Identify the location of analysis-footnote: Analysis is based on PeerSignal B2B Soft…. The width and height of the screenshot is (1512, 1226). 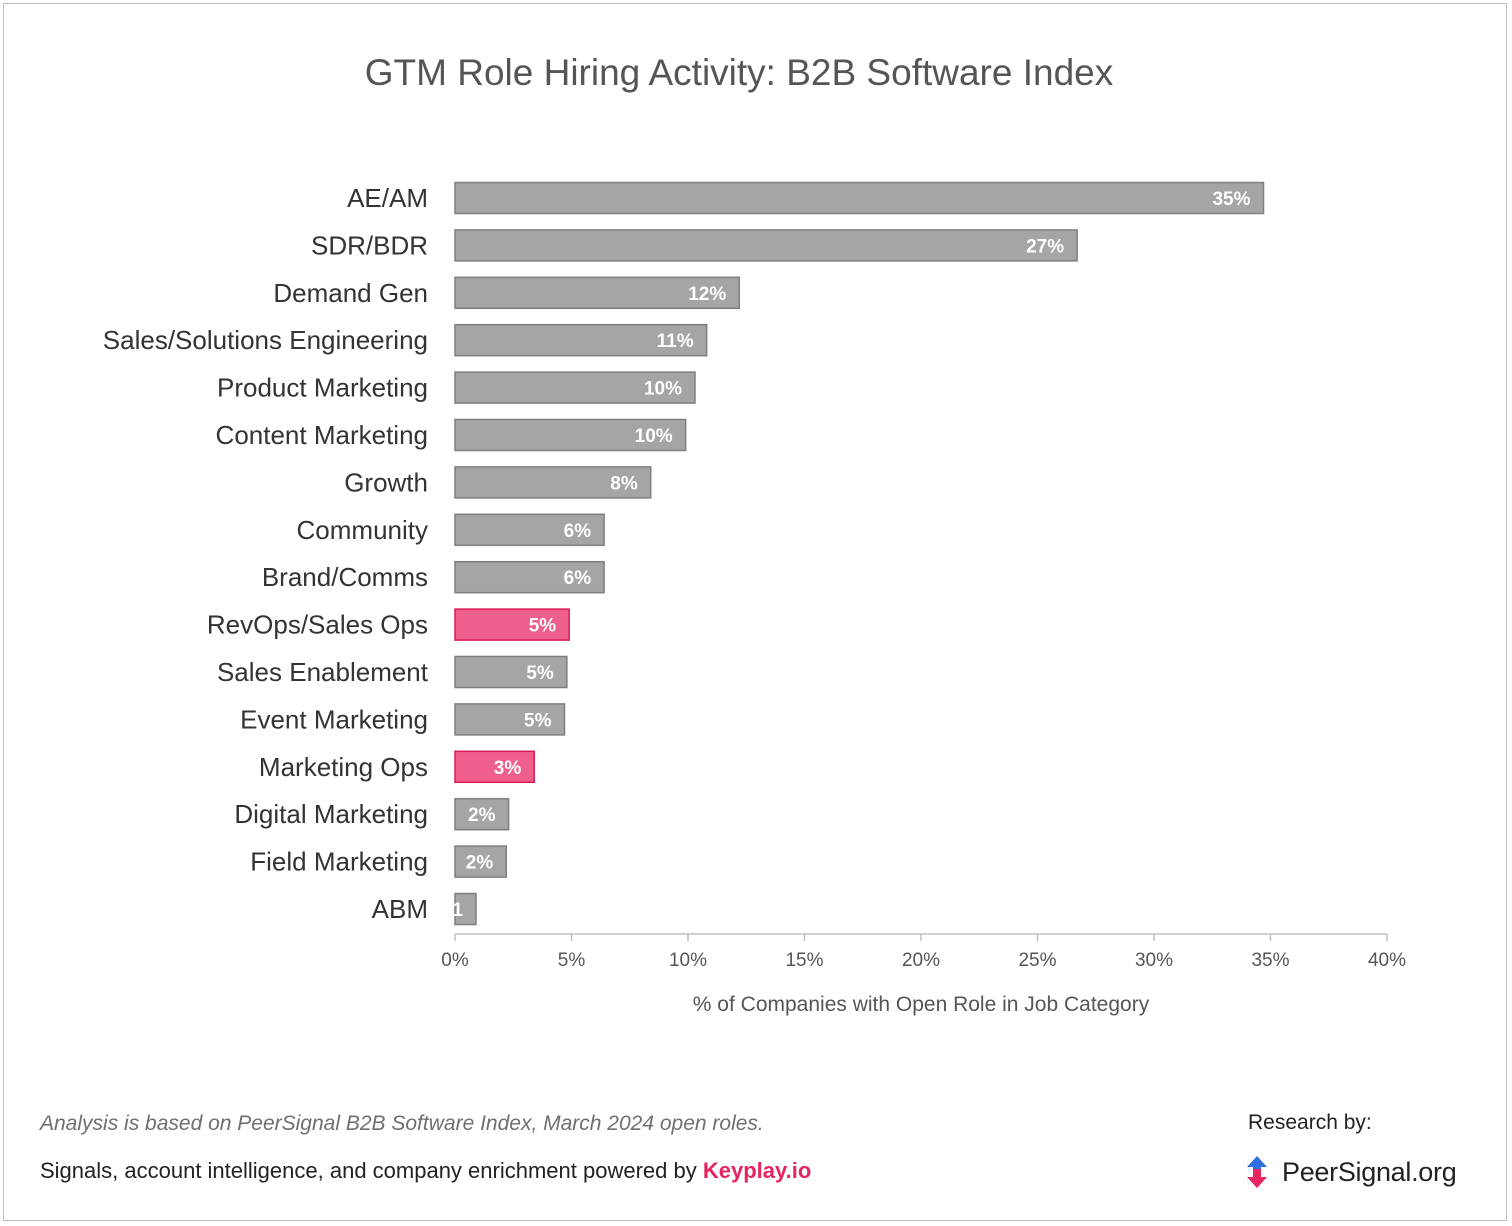
(402, 1123).